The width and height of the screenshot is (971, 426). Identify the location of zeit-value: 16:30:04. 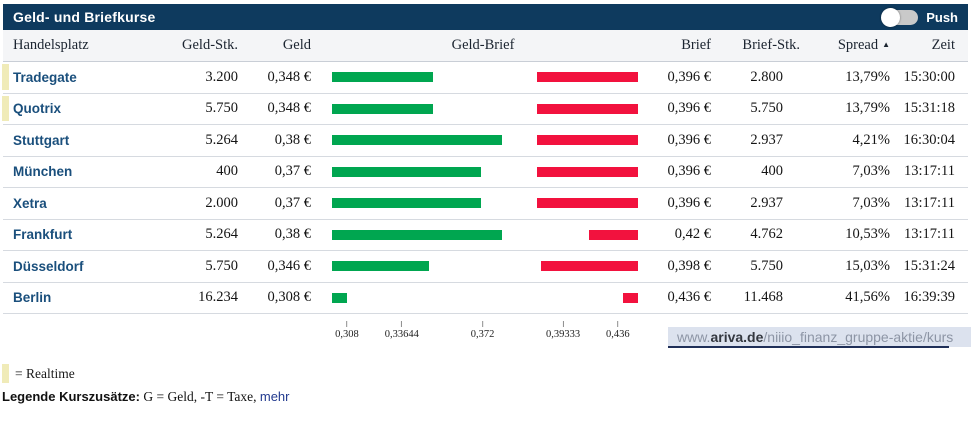
(929, 139).